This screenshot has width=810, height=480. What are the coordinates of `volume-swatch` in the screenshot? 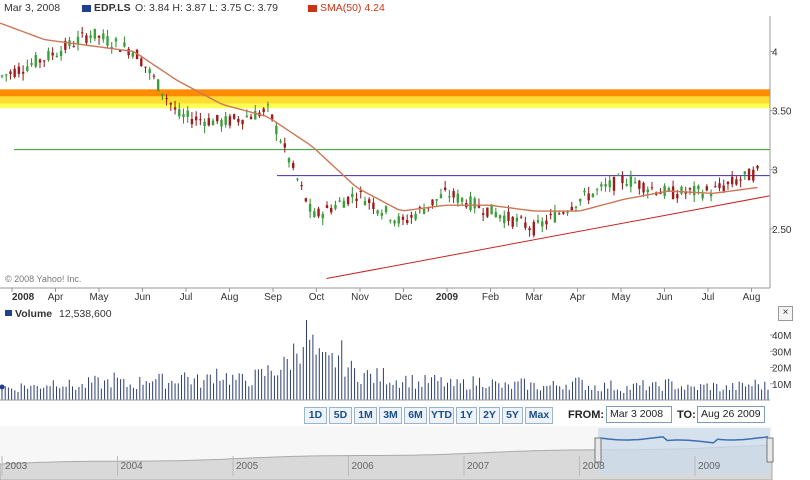 It's located at (8, 313).